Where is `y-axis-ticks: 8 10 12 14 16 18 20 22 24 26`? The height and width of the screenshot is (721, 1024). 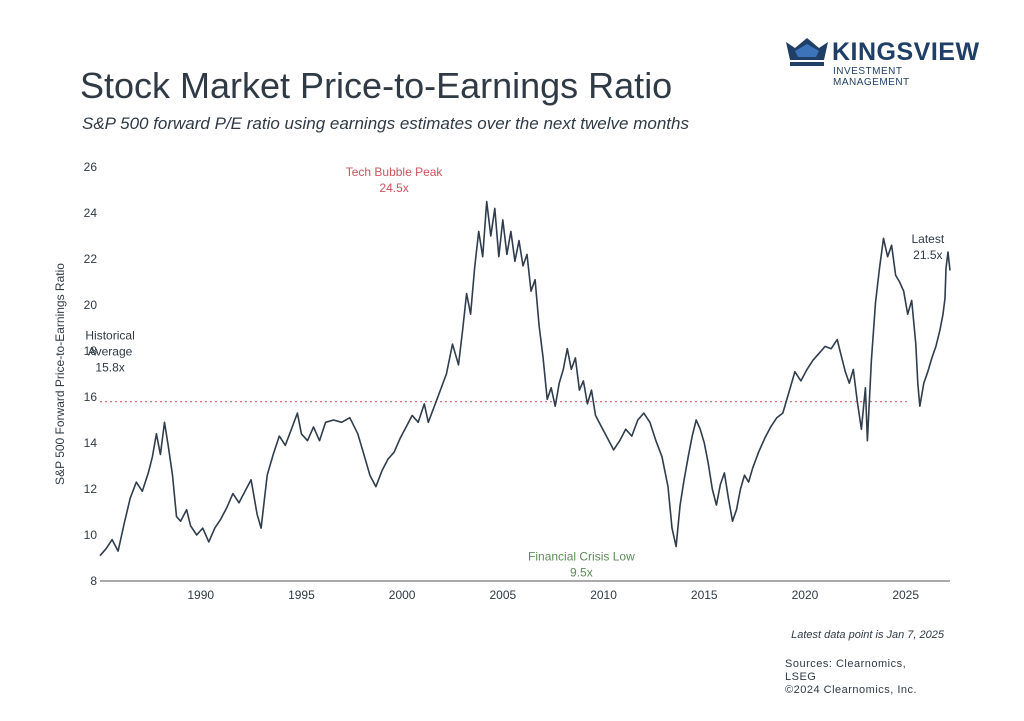 y-axis-ticks: 8 10 12 14 16 18 20 22 24 26 is located at coordinates (91, 374).